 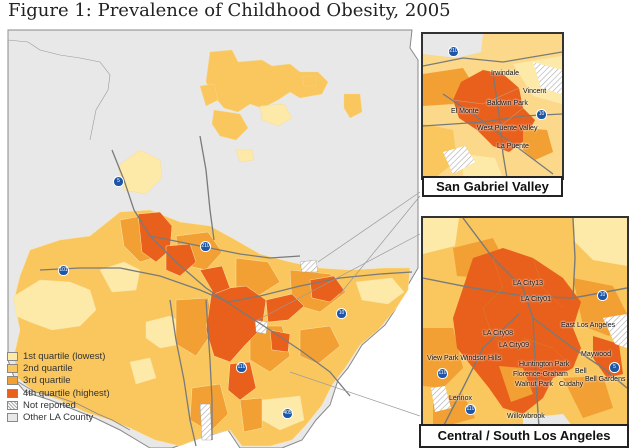 What do you see at coordinates (581, 371) in the screenshot?
I see `place-label: Bell` at bounding box center [581, 371].